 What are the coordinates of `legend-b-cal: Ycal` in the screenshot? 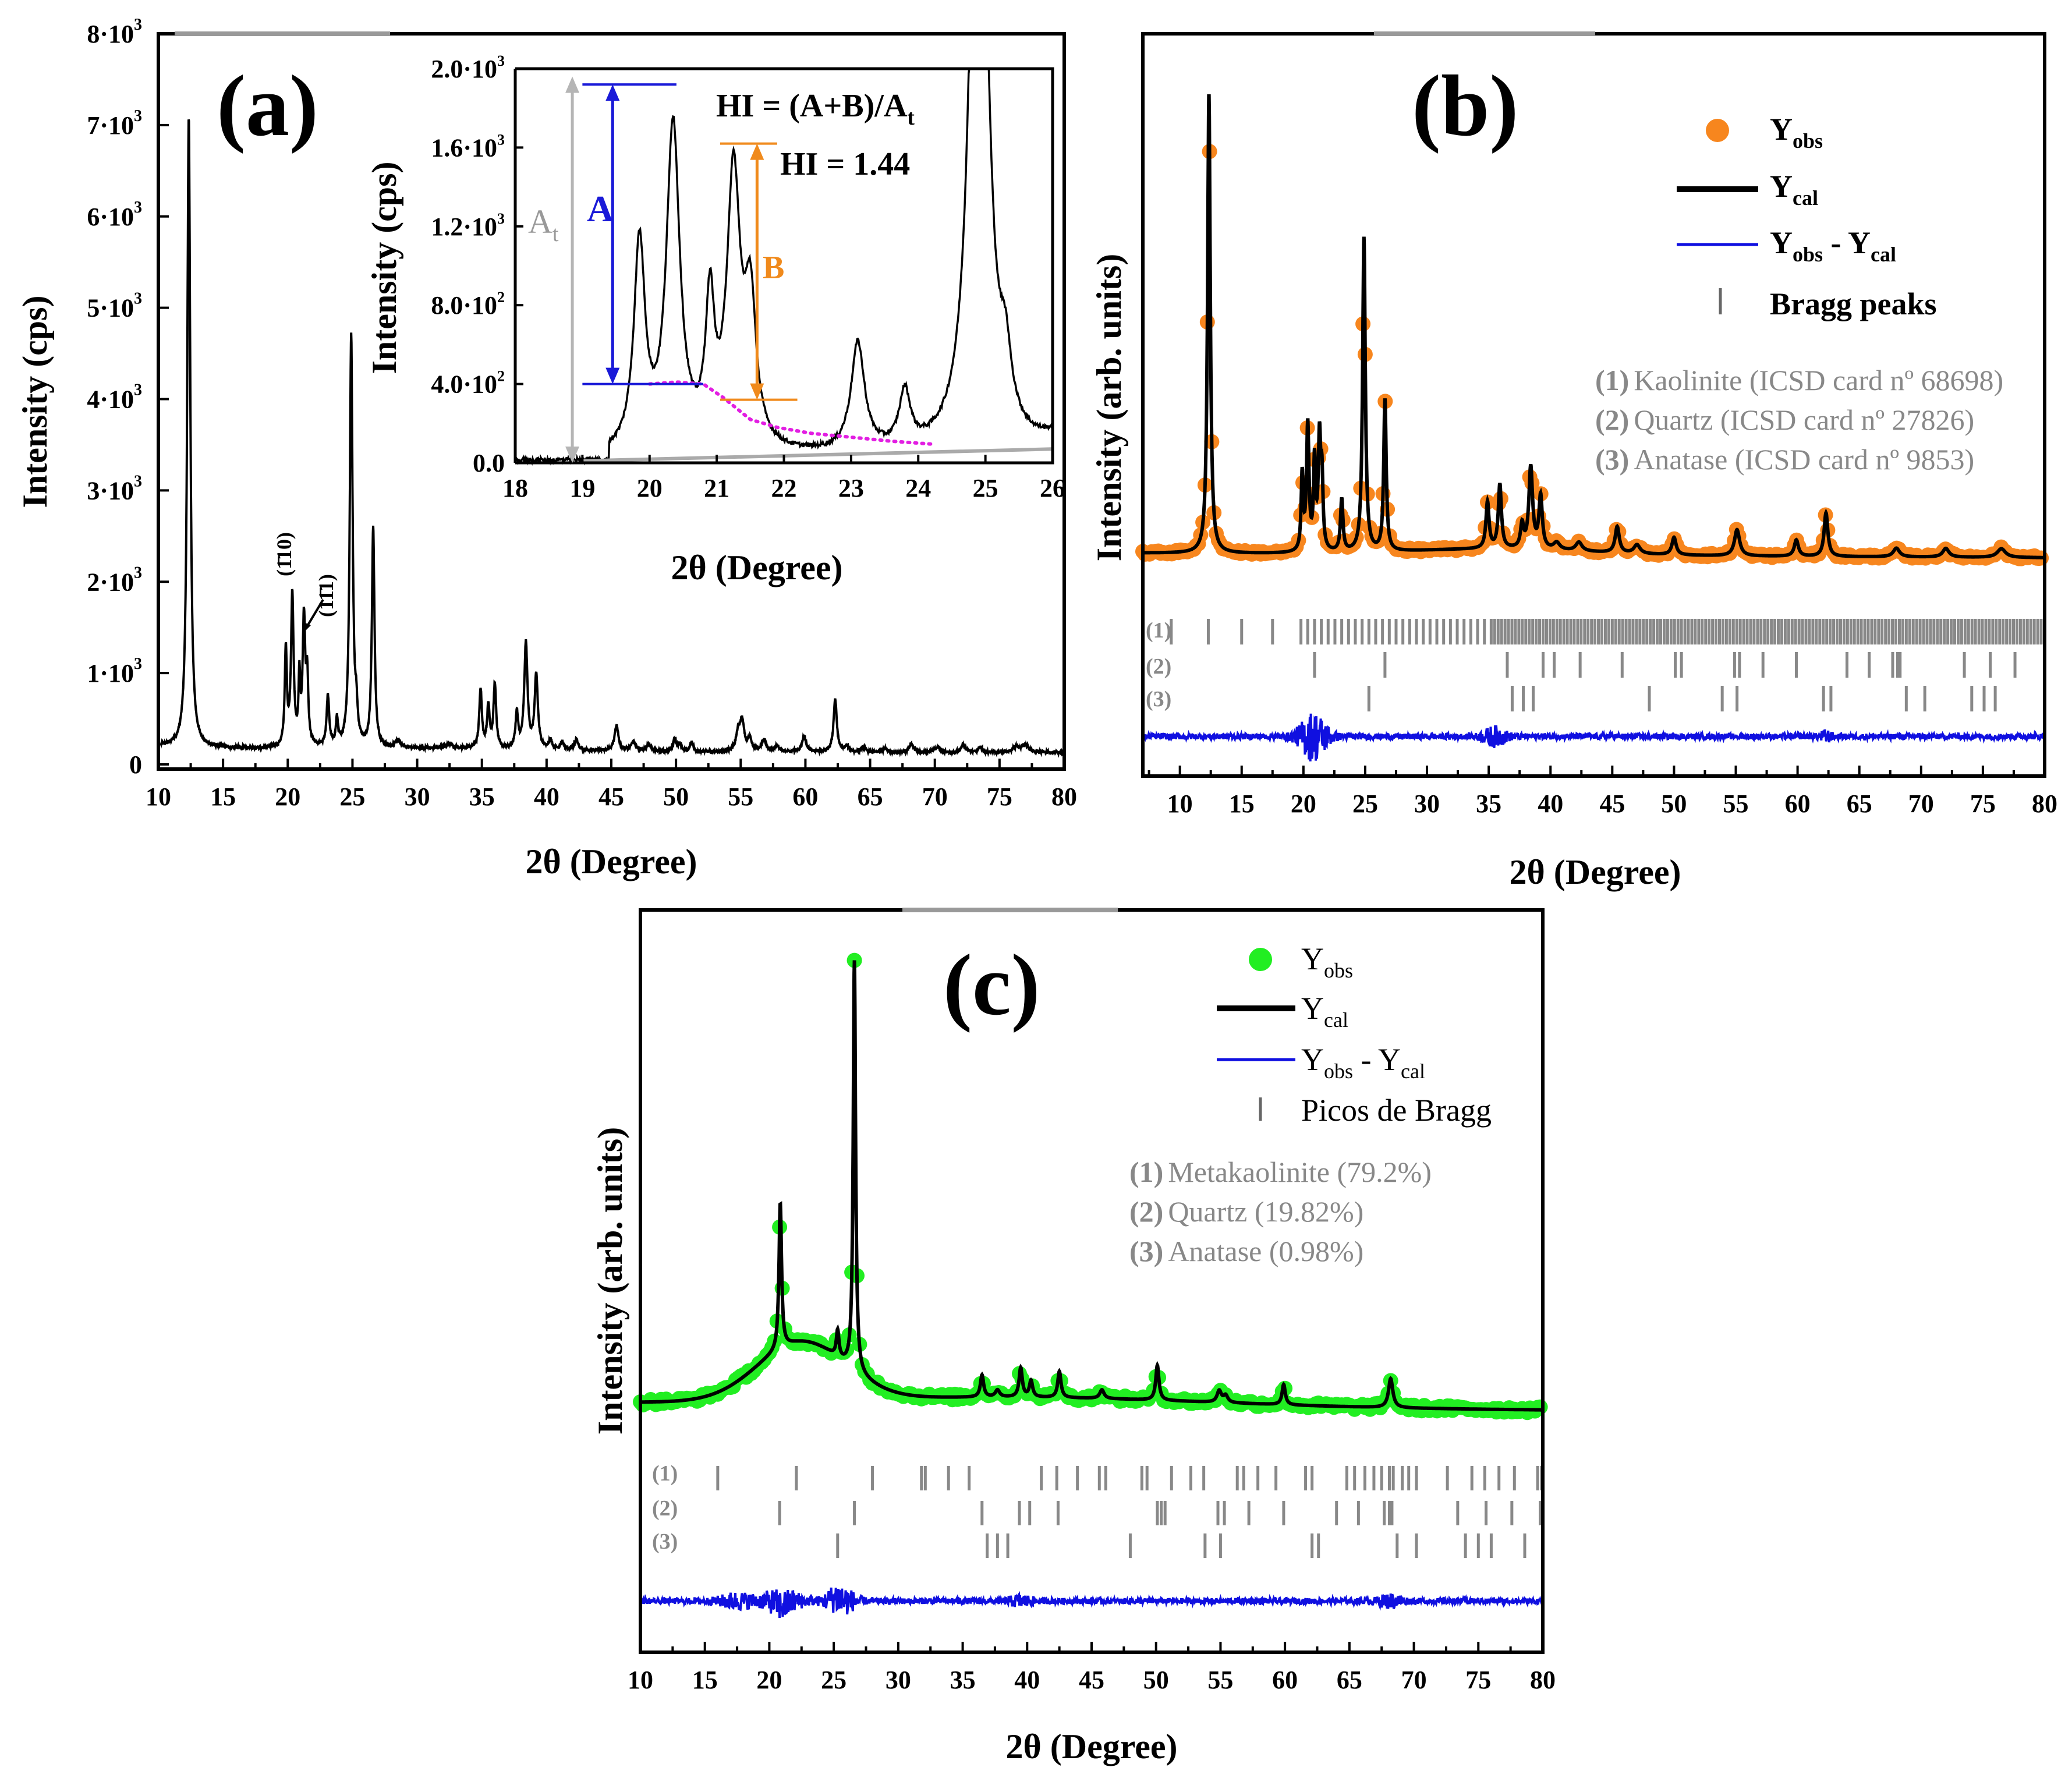 It's located at (1794, 189).